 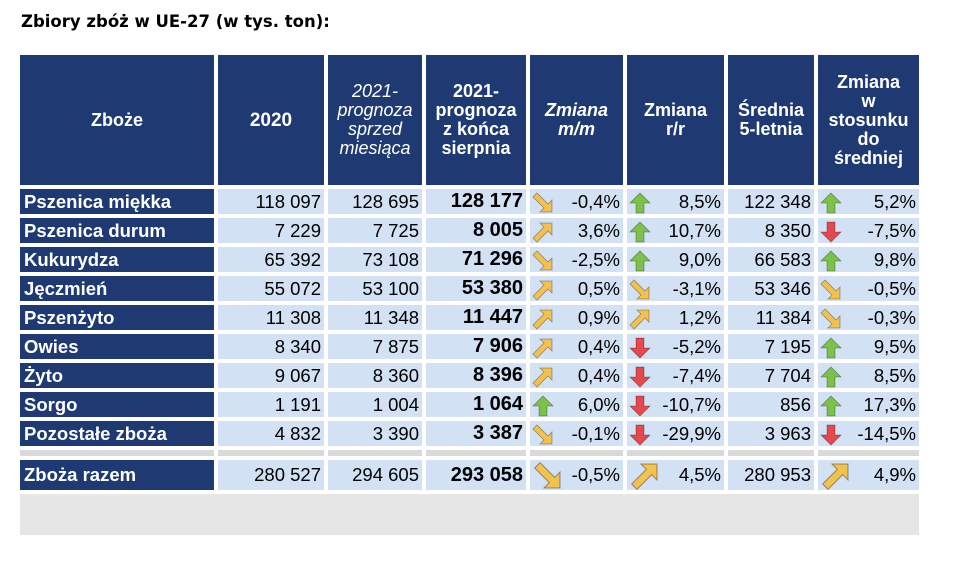 What do you see at coordinates (894, 346) in the screenshot?
I see `value-change-vs-avg-value: 9,5%` at bounding box center [894, 346].